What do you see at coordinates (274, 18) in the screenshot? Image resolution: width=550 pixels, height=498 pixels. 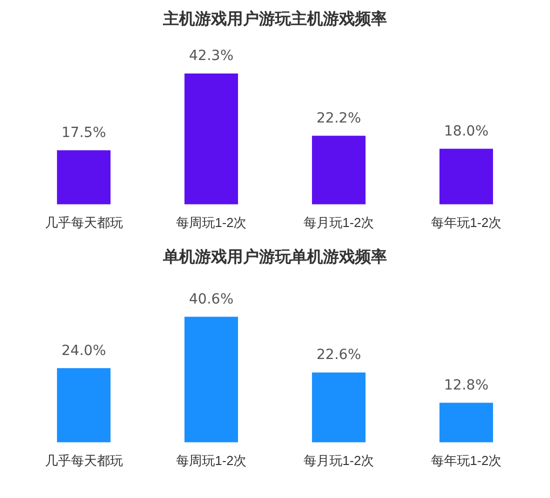 I see `chart-title: 主机游戏用户游玩主机游戏频率` at bounding box center [274, 18].